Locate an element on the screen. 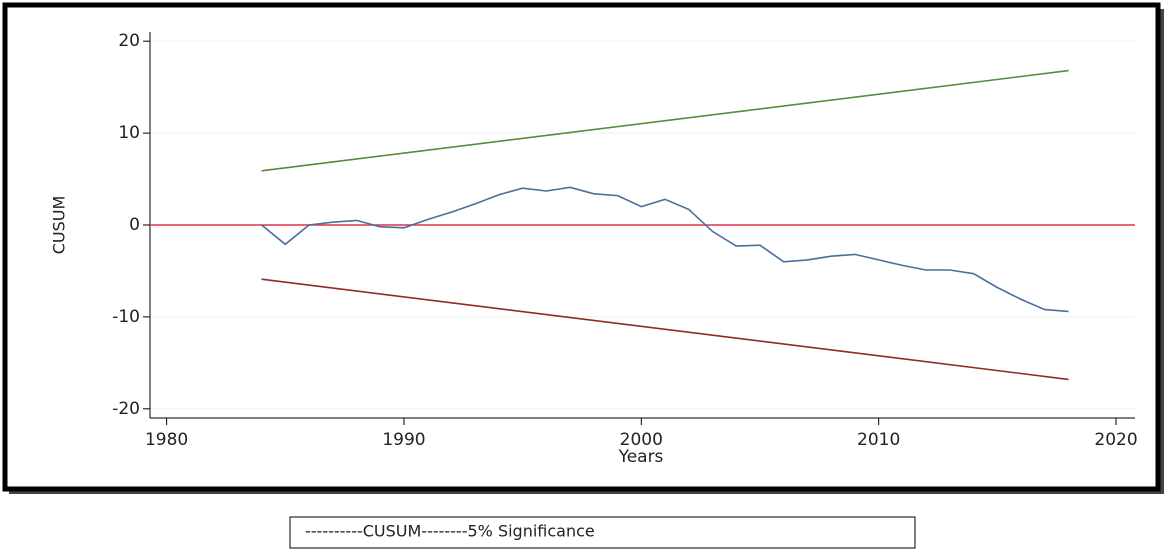 Image resolution: width=1167 pixels, height=550 pixels. x-tick-label: 1990 is located at coordinates (403, 440).